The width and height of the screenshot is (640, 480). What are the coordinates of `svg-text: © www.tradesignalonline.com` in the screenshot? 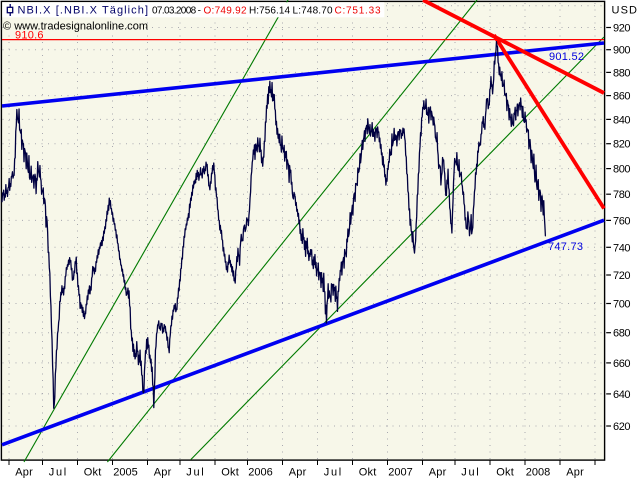 It's located at (75, 27).